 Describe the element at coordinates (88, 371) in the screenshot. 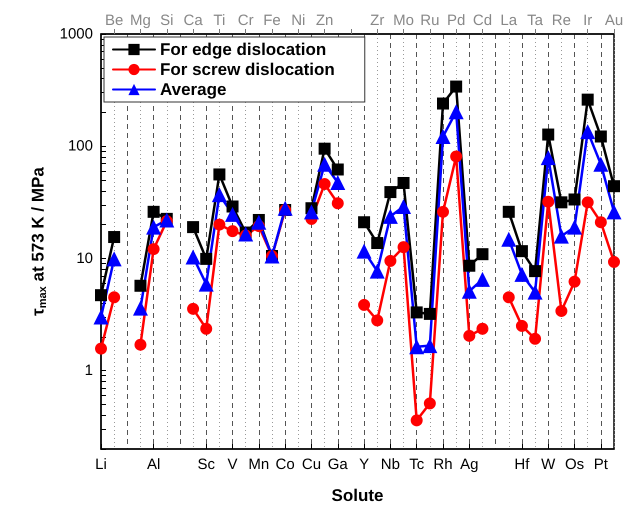

I see `y-tick-label: 1` at that location.